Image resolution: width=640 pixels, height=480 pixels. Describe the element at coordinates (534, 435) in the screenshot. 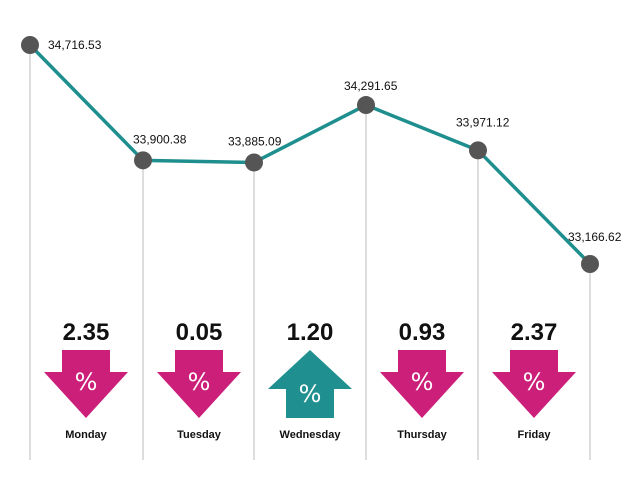

I see `day-label: Friday` at that location.